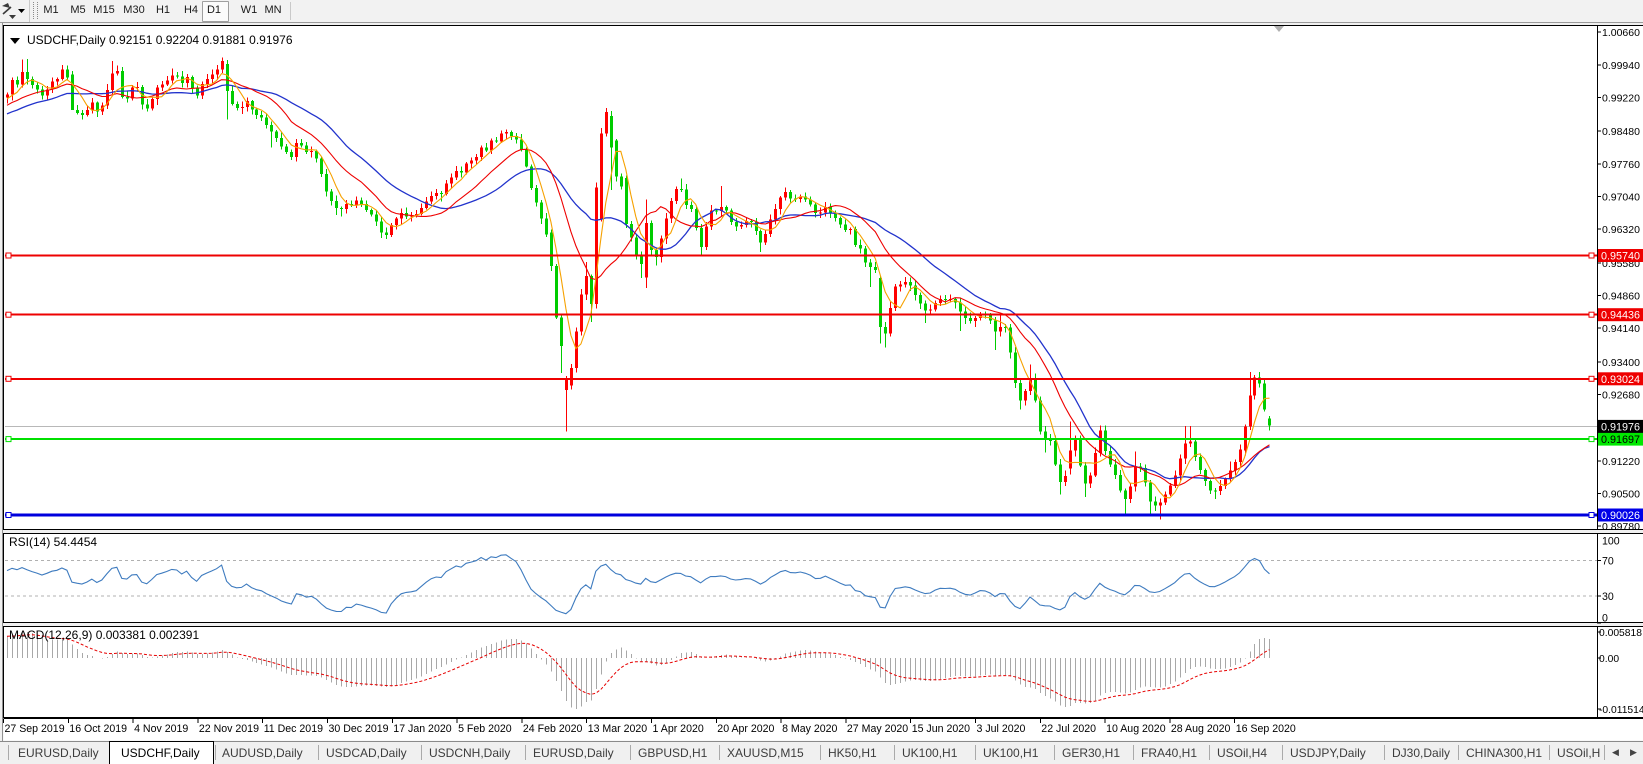  What do you see at coordinates (1621, 329) in the screenshot?
I see `svg-text: 0.94140` at bounding box center [1621, 329].